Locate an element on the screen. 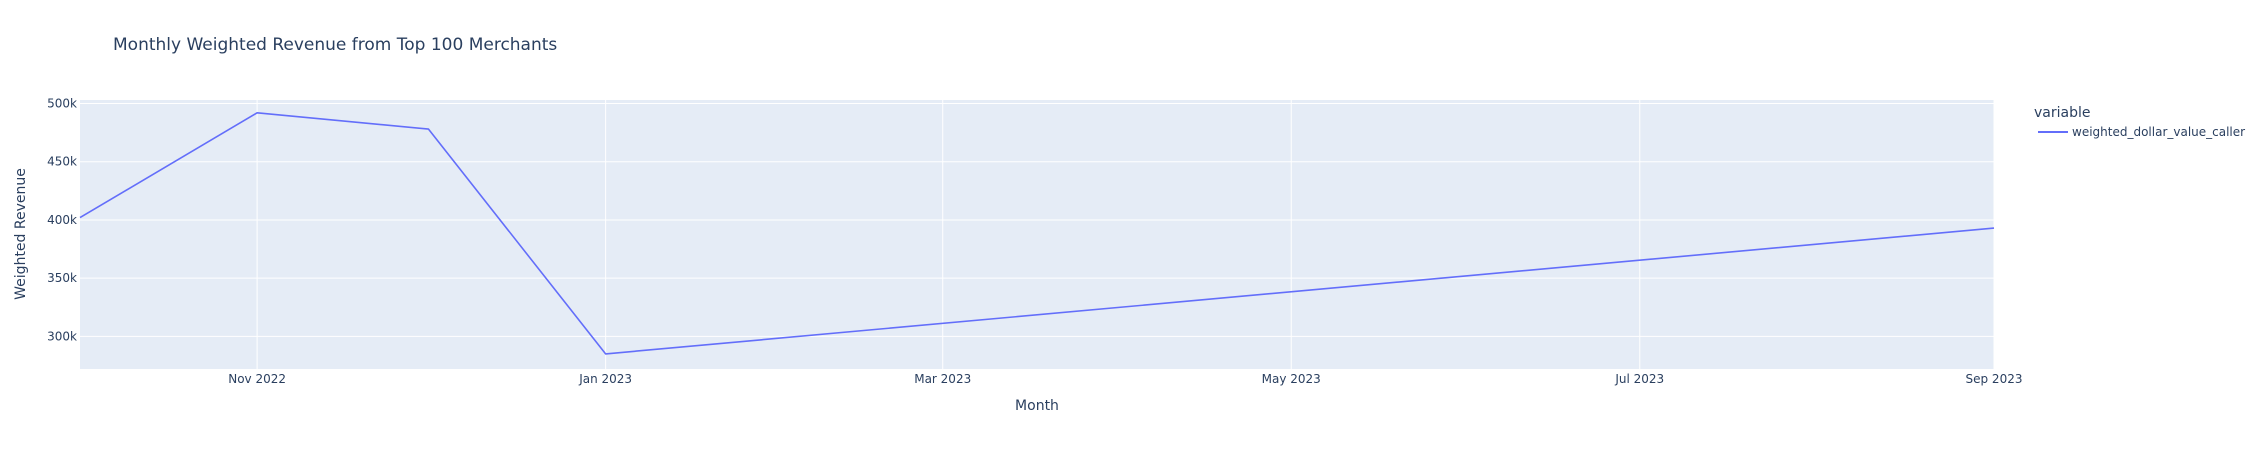  legend-label-weighted-dollar-value-caller: weighted_dollar_value_caller is located at coordinates (2158, 132).